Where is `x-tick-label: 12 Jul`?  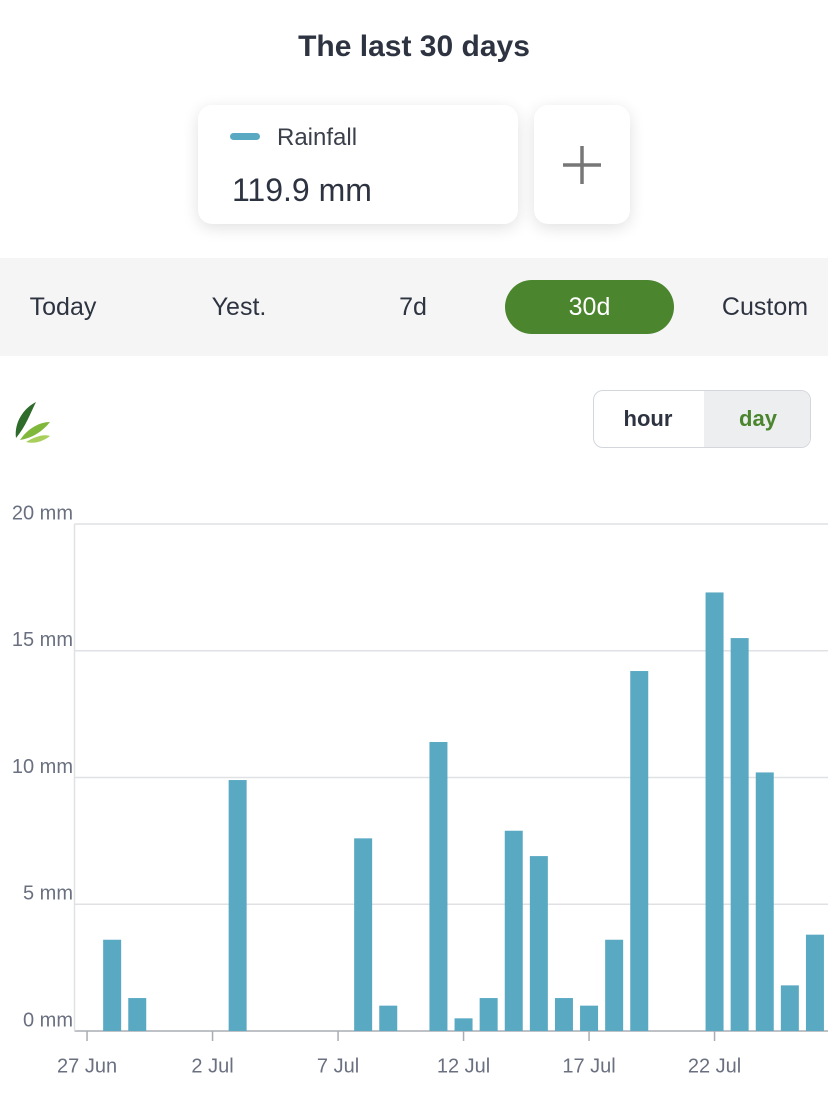 x-tick-label: 12 Jul is located at coordinates (463, 1066).